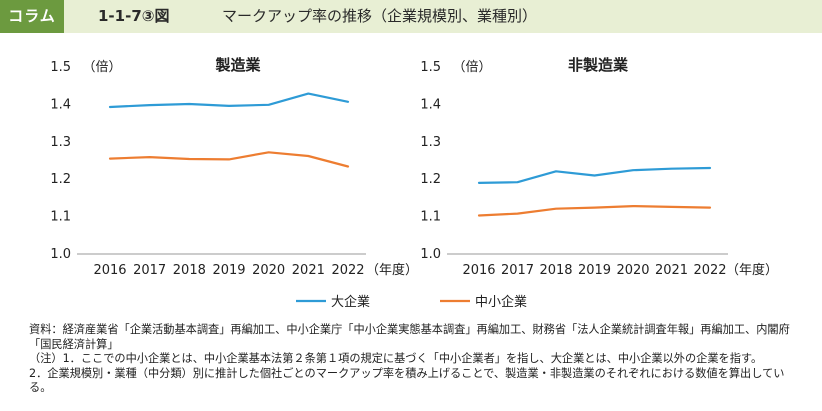  Describe the element at coordinates (501, 302) in the screenshot. I see `legend-label-sme: 中小企業` at that location.